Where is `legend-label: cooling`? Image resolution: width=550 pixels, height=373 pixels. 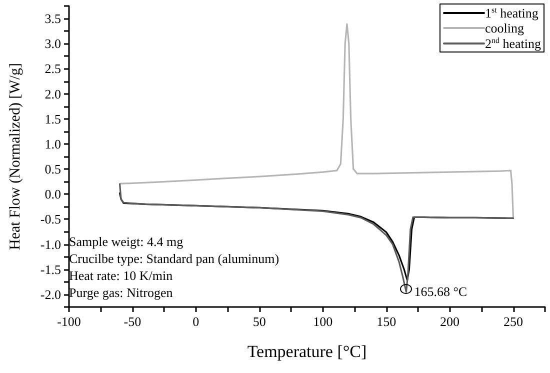 legend-label: cooling is located at coordinates (504, 28).